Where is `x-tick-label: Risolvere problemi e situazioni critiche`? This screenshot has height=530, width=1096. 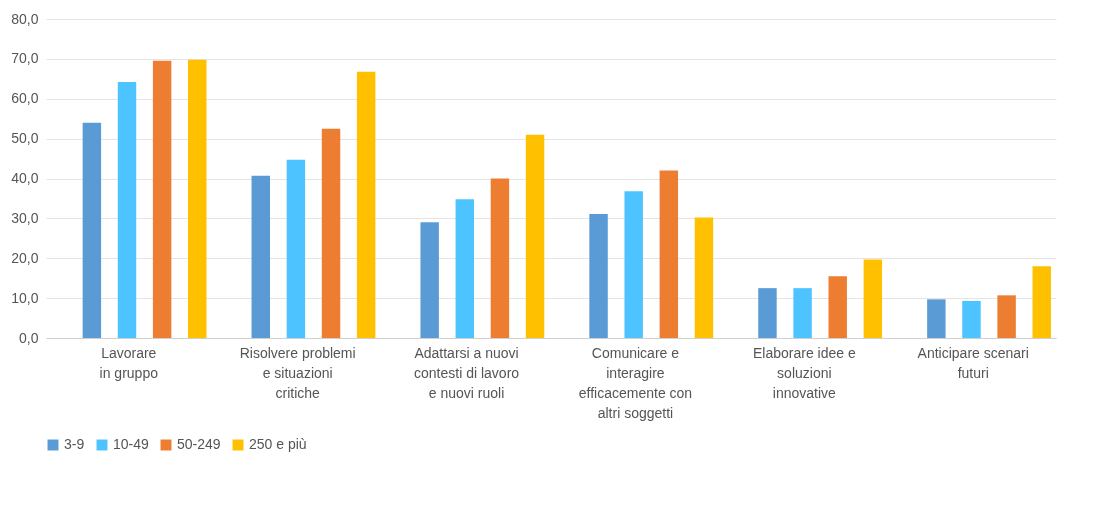
x-tick-label: Risolvere problemi e situazioni critiche is located at coordinates (297, 372).